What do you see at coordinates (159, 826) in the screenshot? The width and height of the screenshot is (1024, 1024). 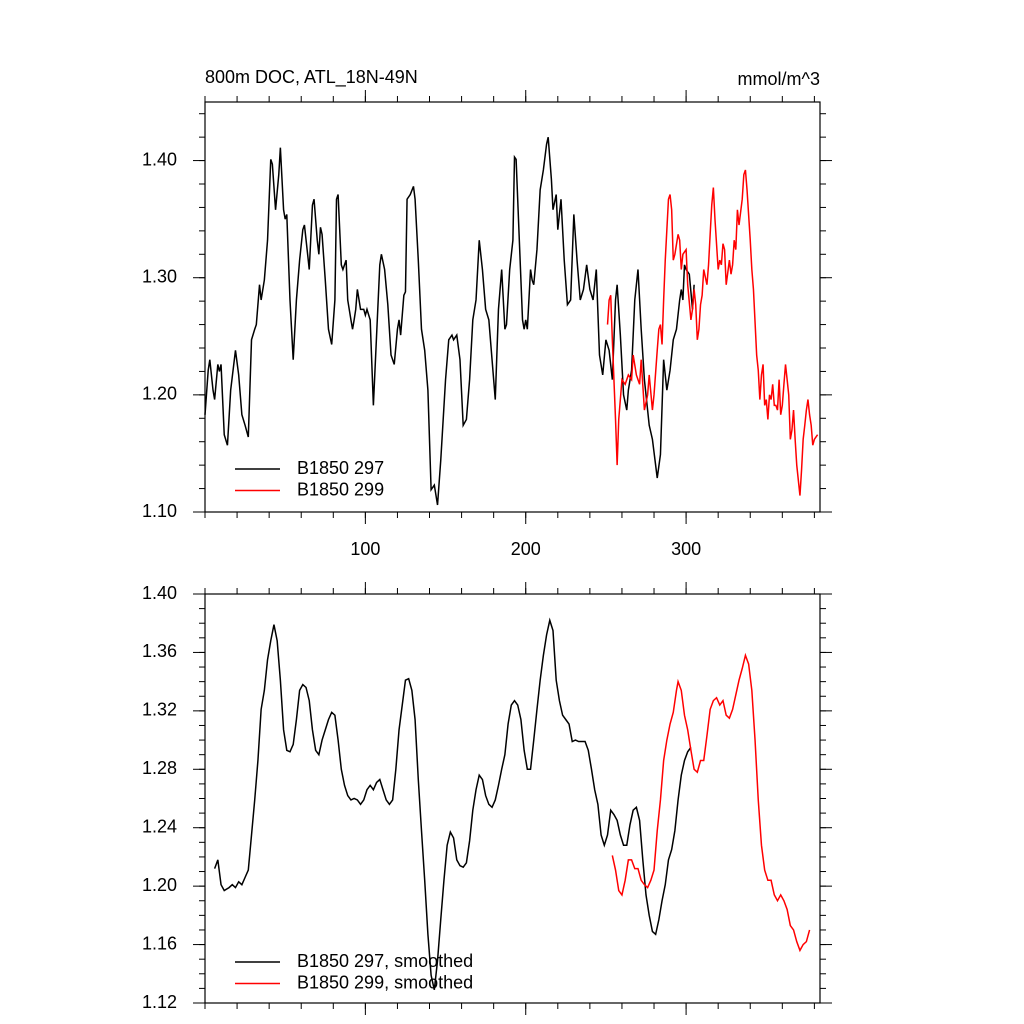 I see `y-tick-label: 1.24` at bounding box center [159, 826].